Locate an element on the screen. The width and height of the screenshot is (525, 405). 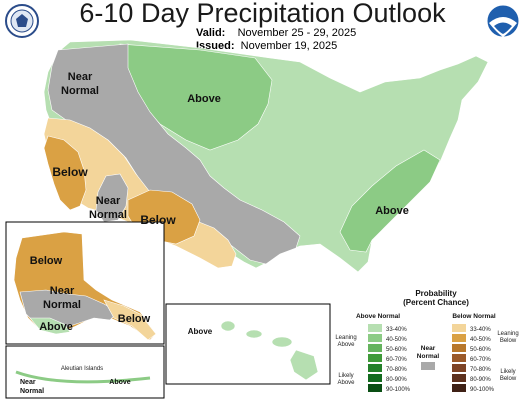
hawaii-island-big is located at coordinates (304, 365).